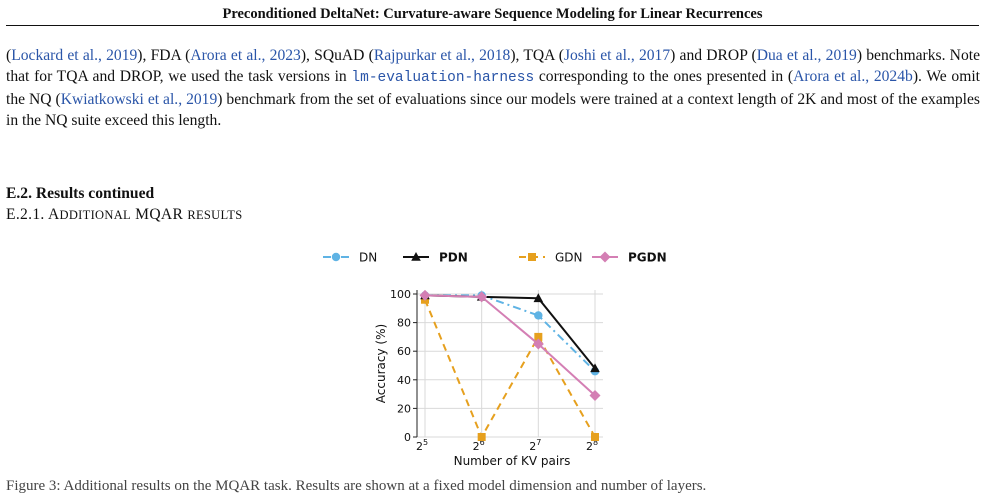 This screenshot has height=498, width=985. I want to click on paragraph-text: ), SQuAD (, so click(337, 55).